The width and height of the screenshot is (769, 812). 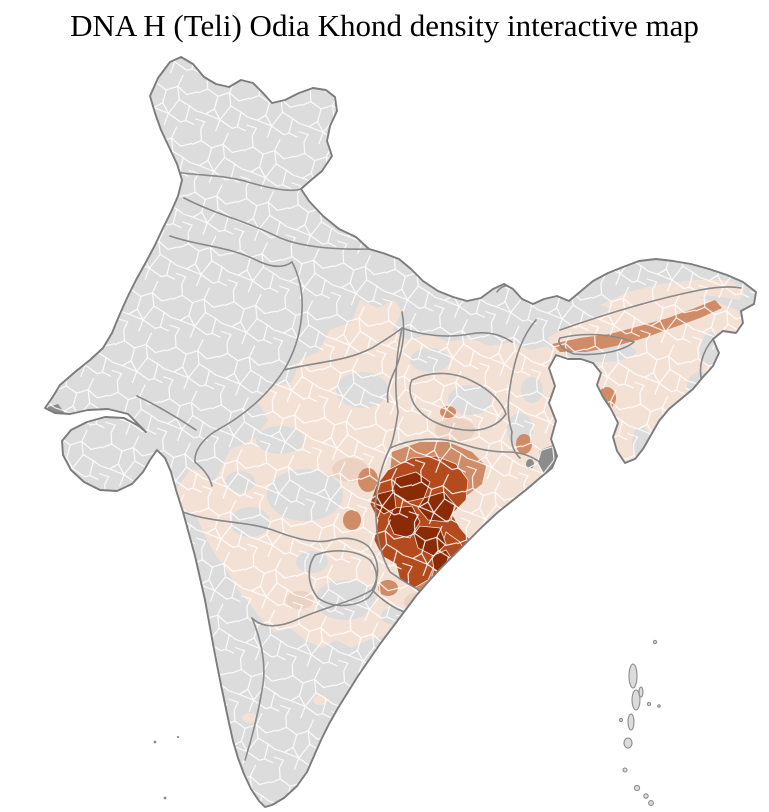 I want to click on andaman-nicobar-islands, so click(x=639, y=722).